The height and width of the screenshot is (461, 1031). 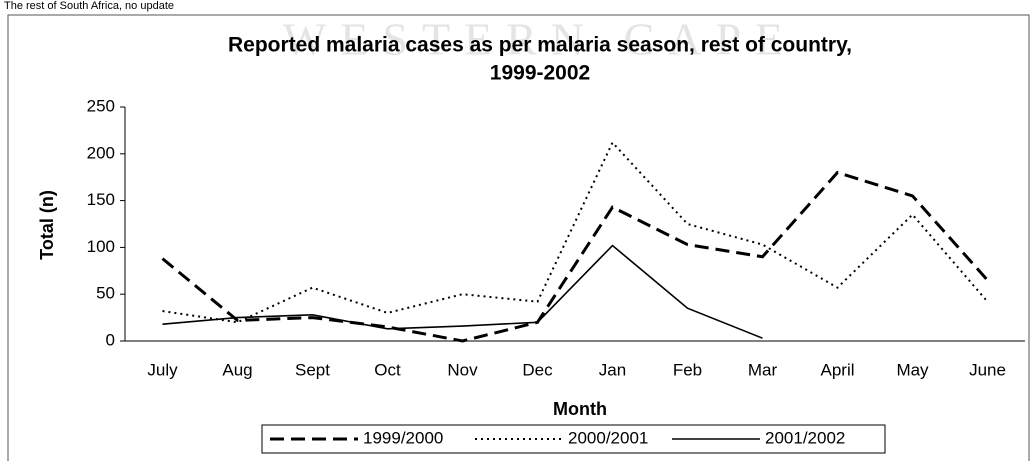 I want to click on legend-label: 2000/2001, so click(x=608, y=437).